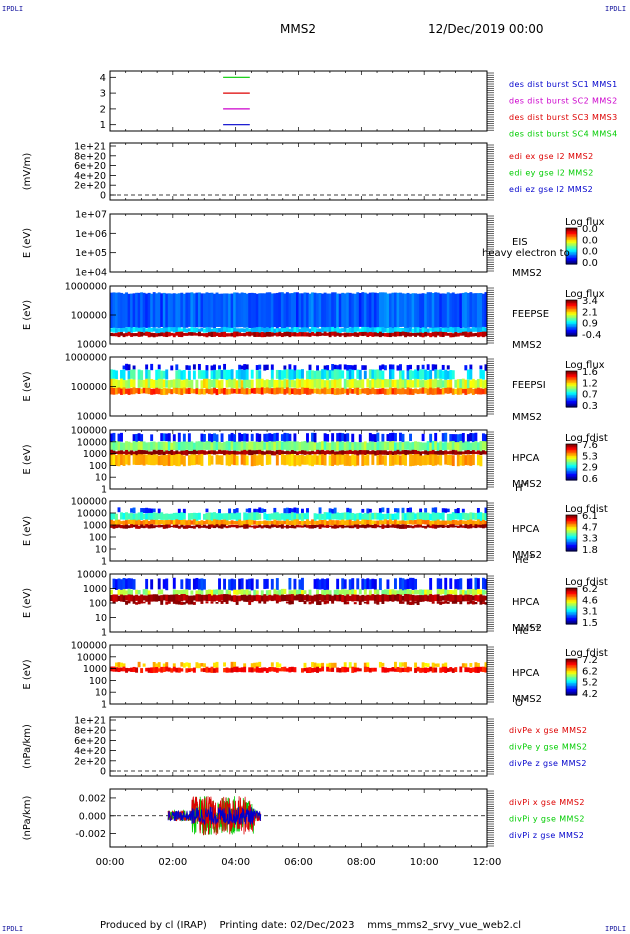 The width and height of the screenshot is (630, 934). What do you see at coordinates (298, 674) in the screenshot?
I see `panel-8-frame` at bounding box center [298, 674].